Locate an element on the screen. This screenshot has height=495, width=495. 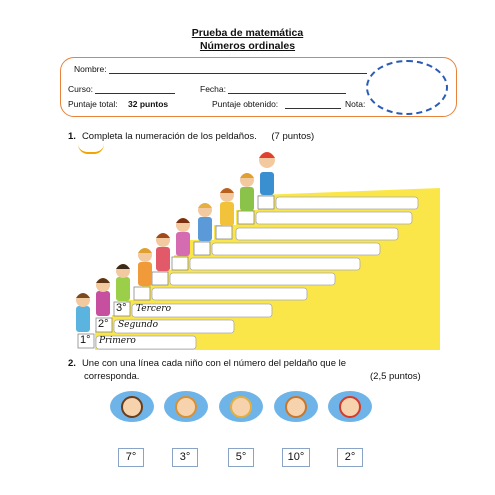
question-2-number: 2. is located at coordinates (72, 363).